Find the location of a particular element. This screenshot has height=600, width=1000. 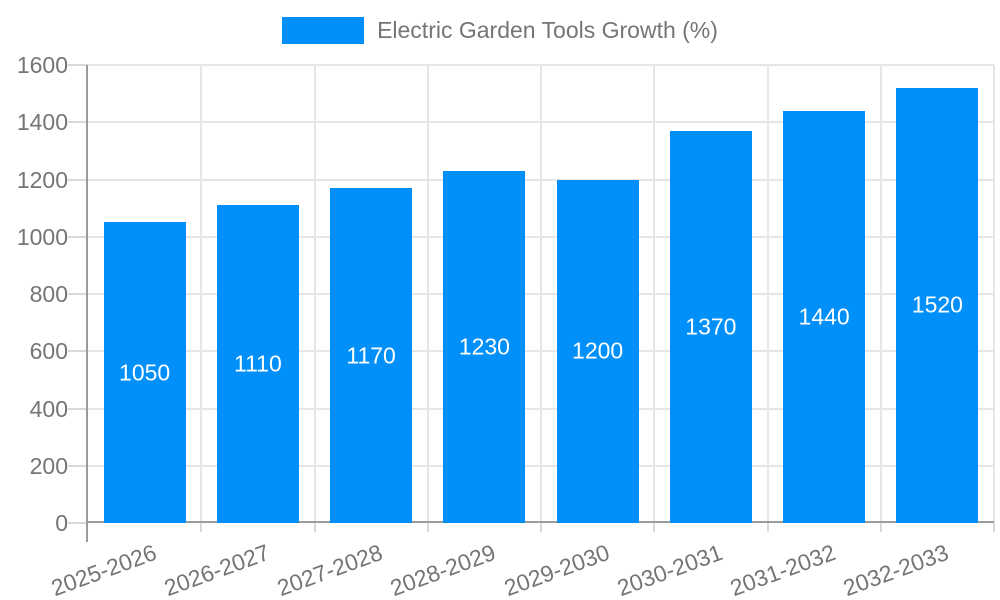

bar: 1050 is located at coordinates (144, 372).